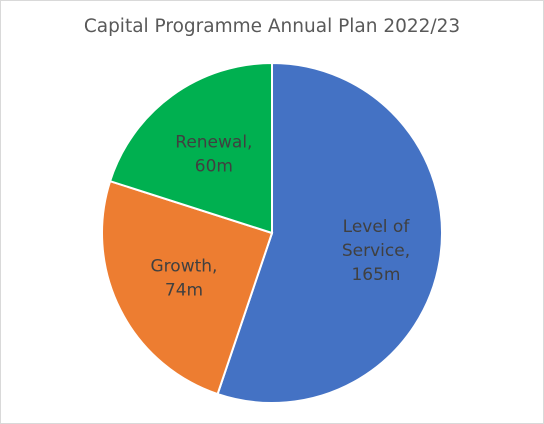 The image size is (544, 424). I want to click on slice-label-level-of-service: Level of Service, 165m, so click(376, 251).